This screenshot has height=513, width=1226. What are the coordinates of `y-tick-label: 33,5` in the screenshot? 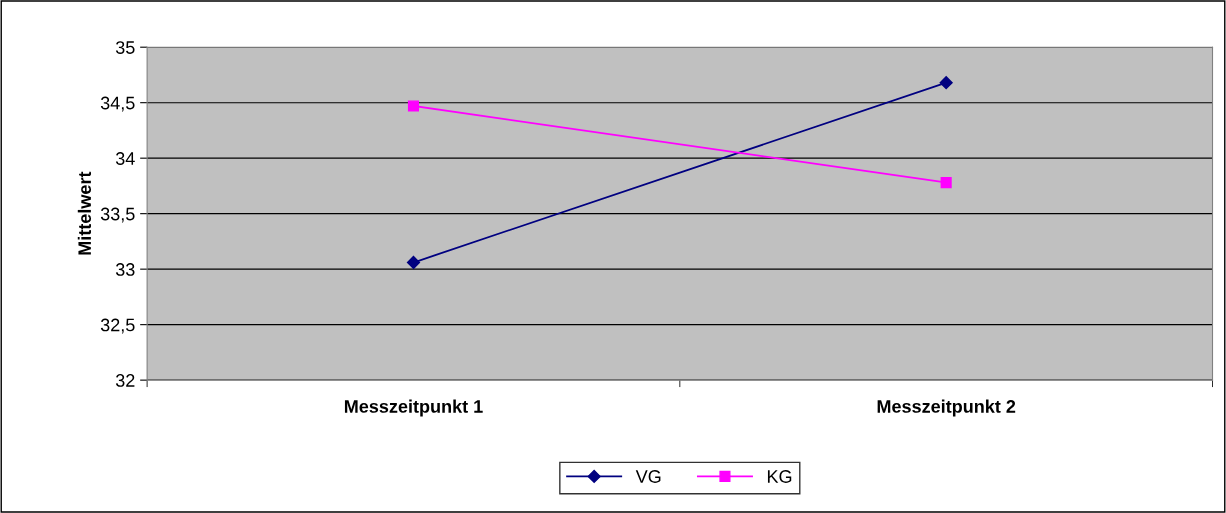 It's located at (117, 215).